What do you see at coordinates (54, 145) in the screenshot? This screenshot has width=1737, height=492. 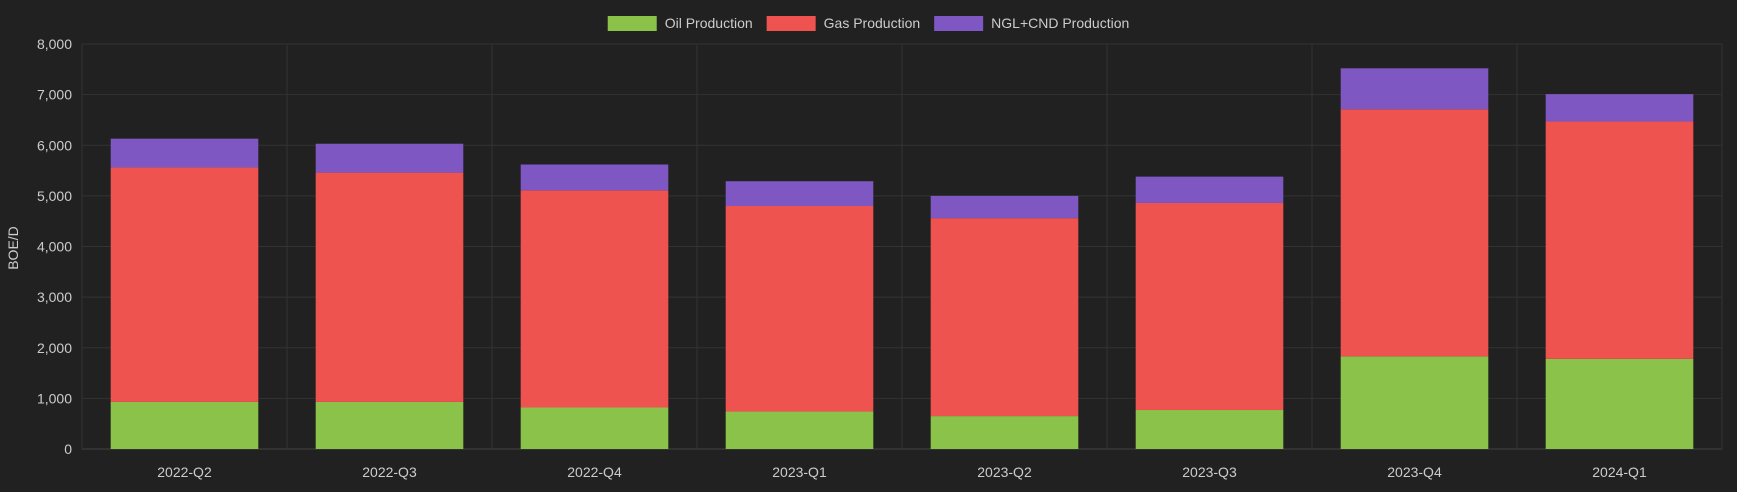 I see `y-tick-label: 6,000` at bounding box center [54, 145].